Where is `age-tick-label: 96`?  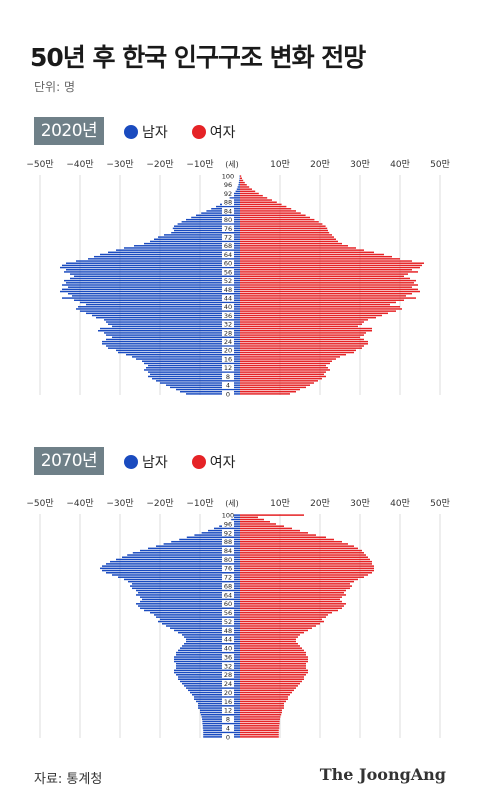
age-tick-label: 96 is located at coordinates (228, 524).